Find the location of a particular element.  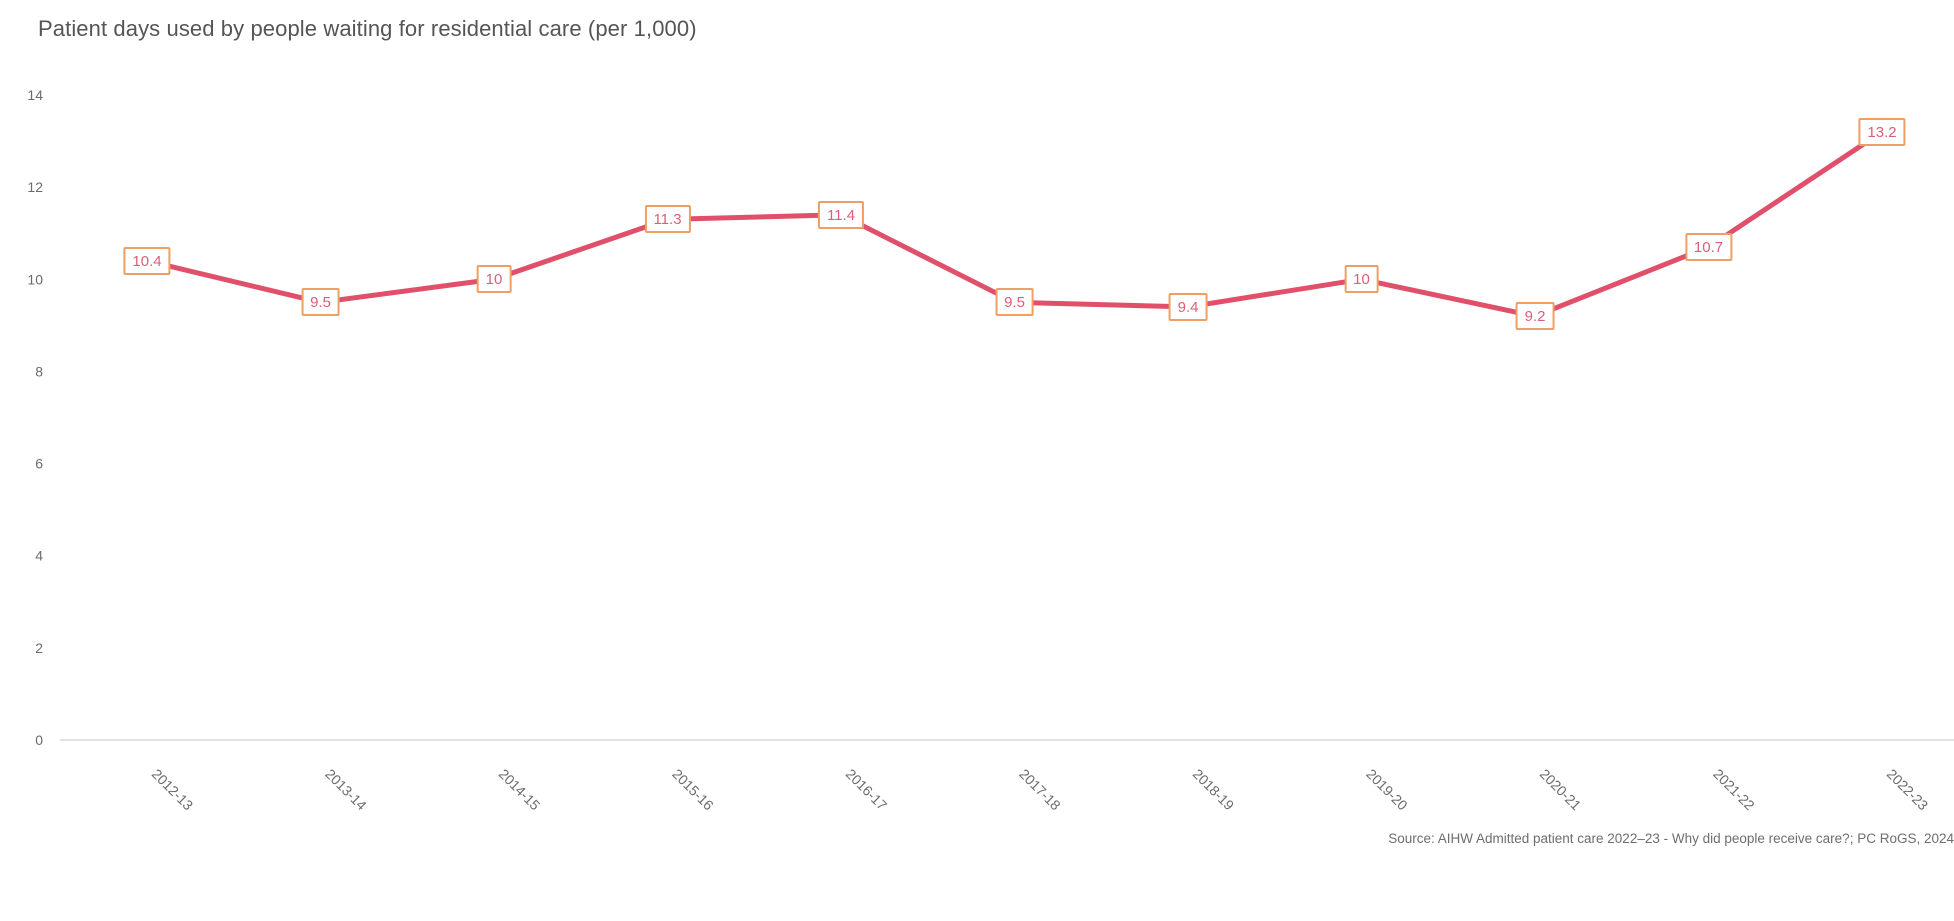

x-axis-tick-label: 2017-18 is located at coordinates (1040, 790).